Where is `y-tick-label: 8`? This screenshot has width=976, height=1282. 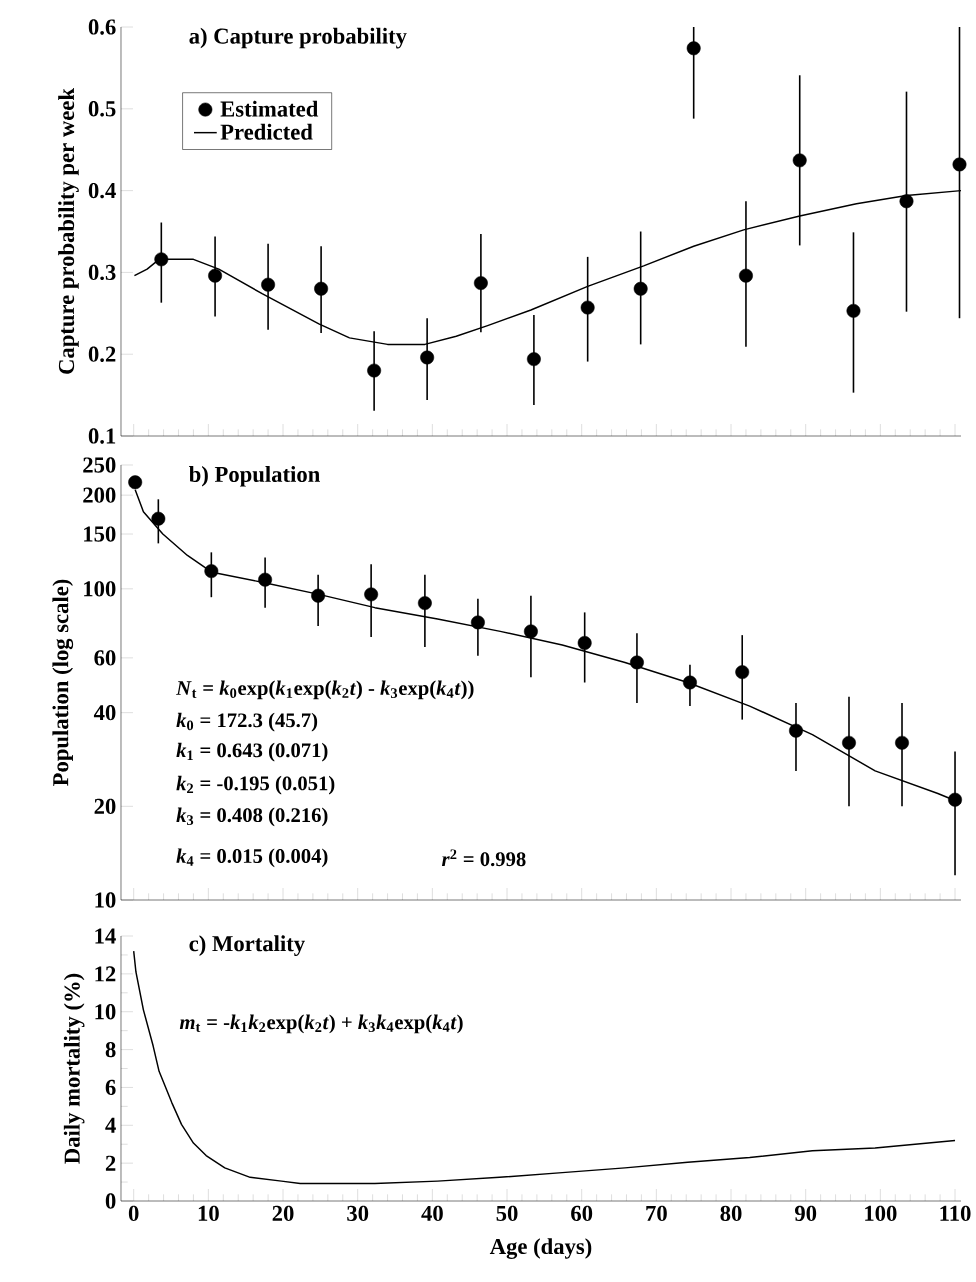
y-tick-label: 8 is located at coordinates (110, 1049).